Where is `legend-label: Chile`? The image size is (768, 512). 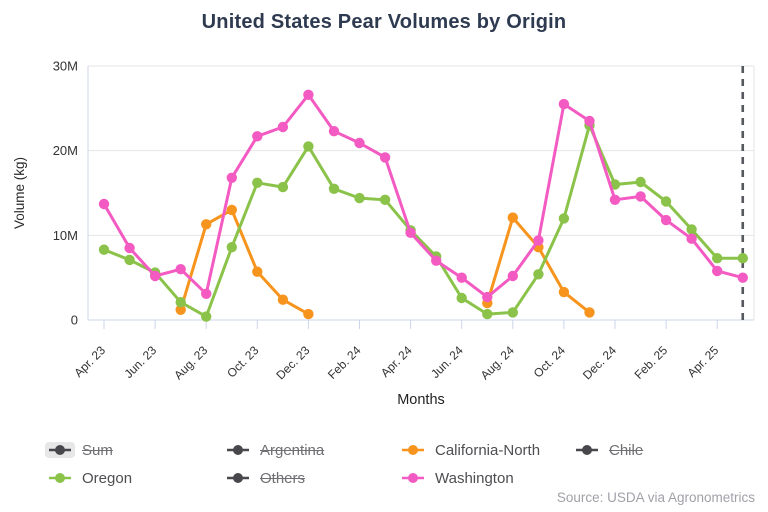
legend-label: Chile is located at coordinates (626, 450).